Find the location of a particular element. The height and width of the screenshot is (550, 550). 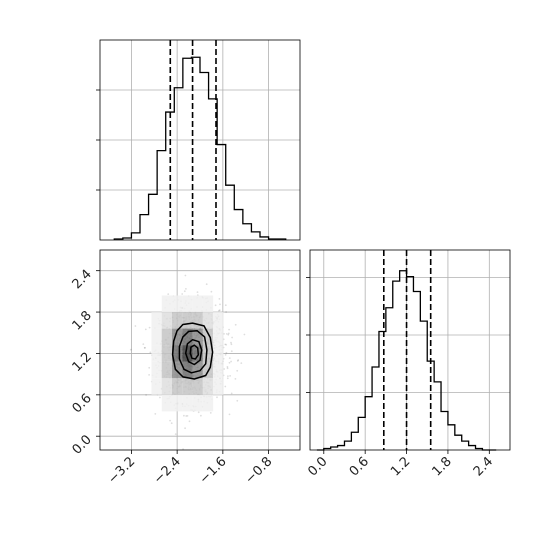

hist-y-xticks: 0.0 0.6 1.2 1.8 2.4 is located at coordinates (400, 464).